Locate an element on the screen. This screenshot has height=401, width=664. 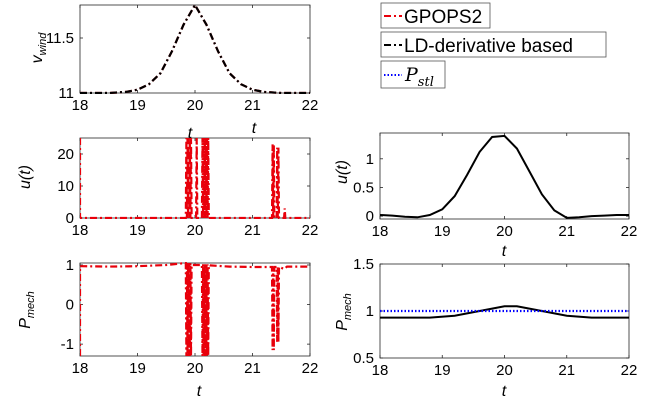
xlabel-pmech-ld: t is located at coordinates (504, 391).